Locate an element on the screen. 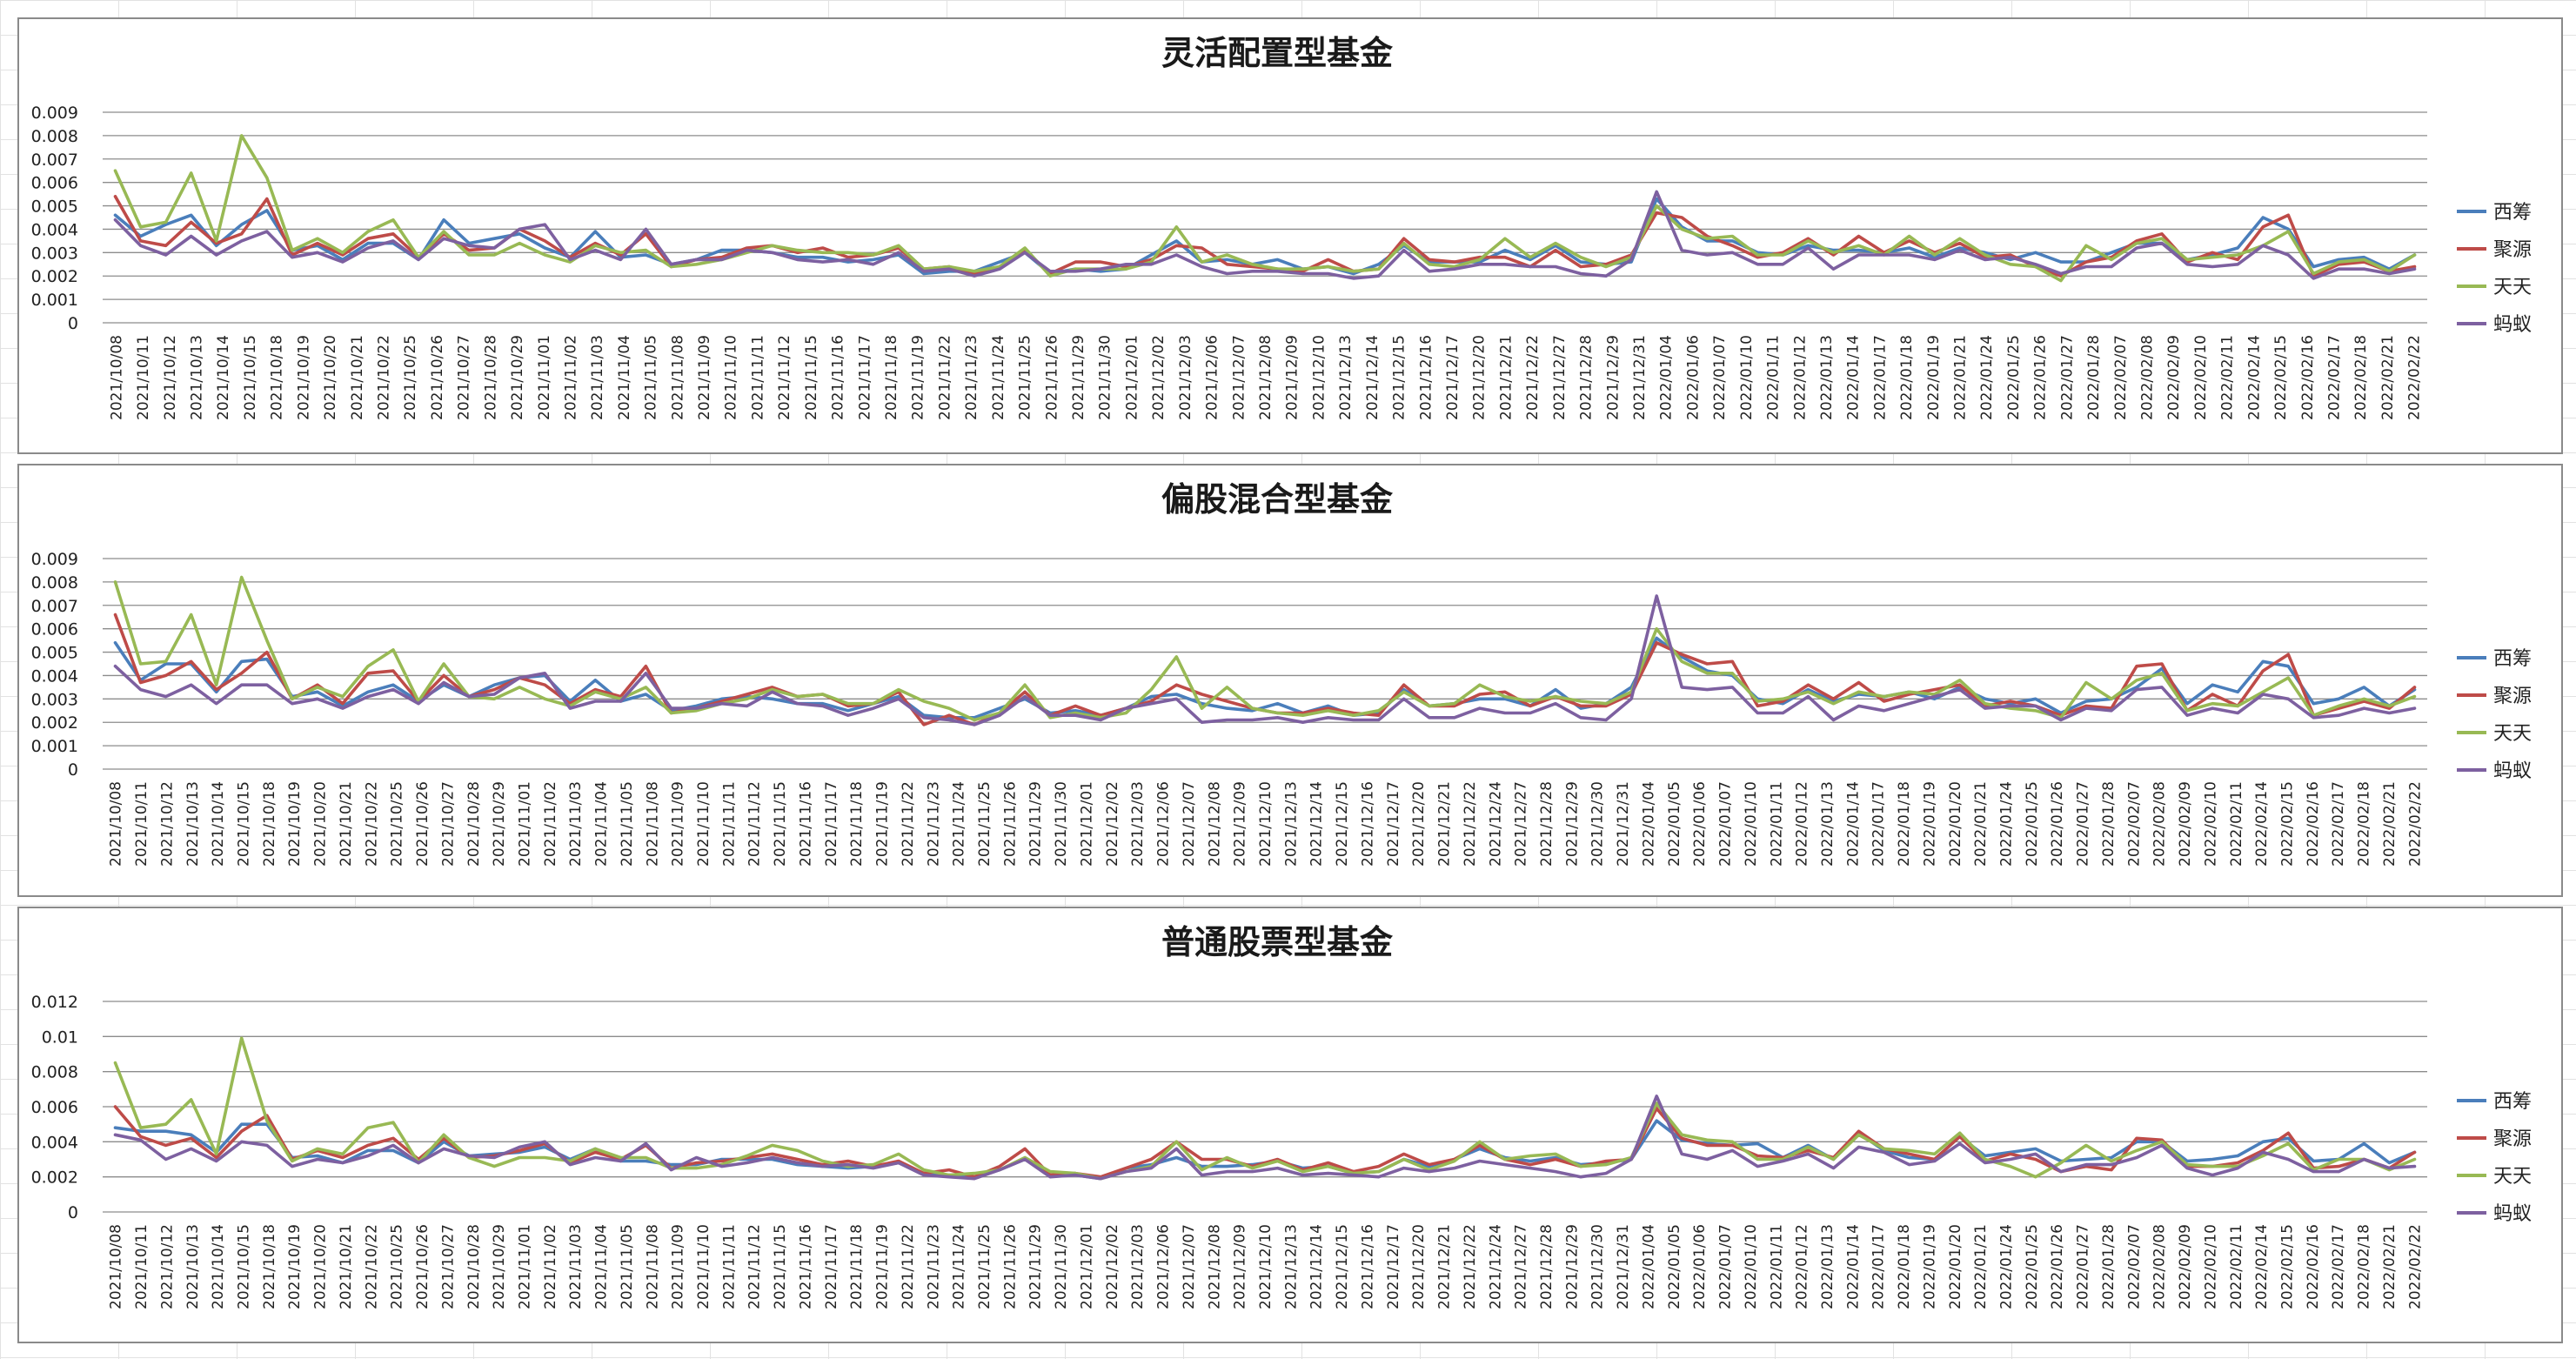 Image resolution: width=2576 pixels, height=1359 pixels. x-tick-label: 2021/12/29 is located at coordinates (1572, 1266).